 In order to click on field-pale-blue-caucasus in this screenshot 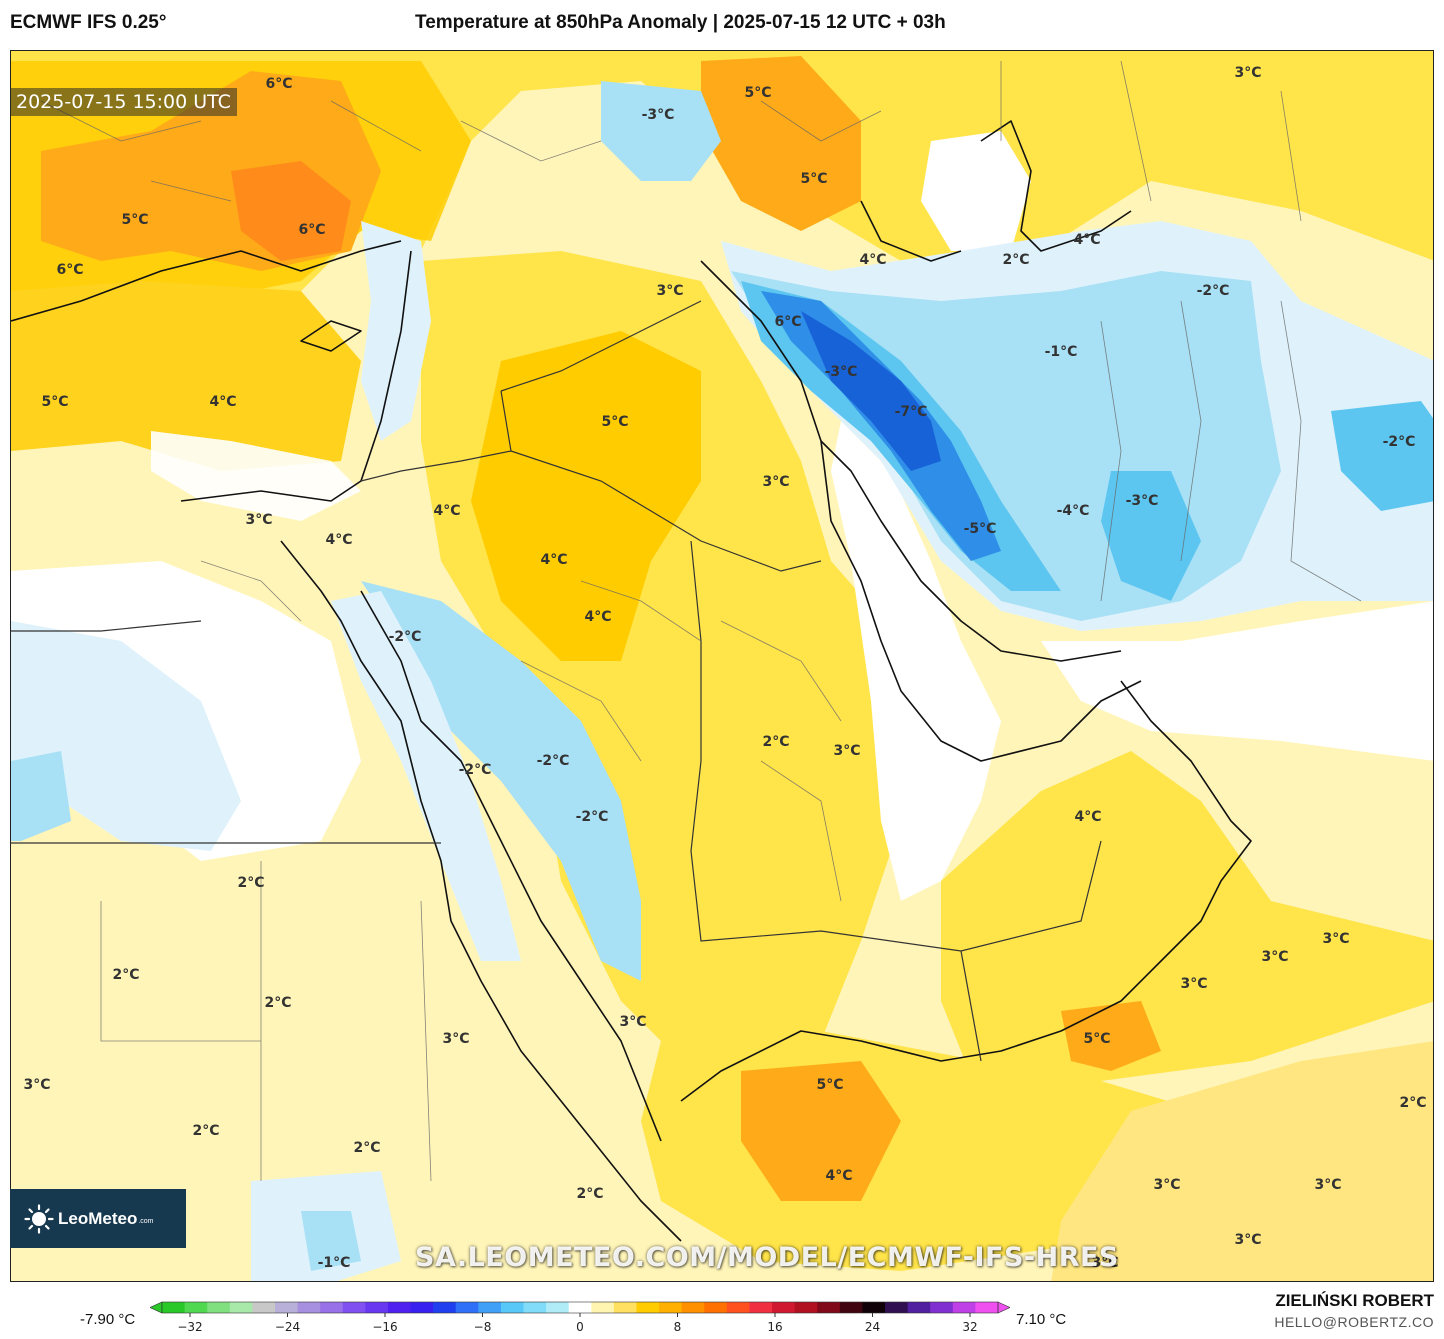, I will do `click(661, 131)`.